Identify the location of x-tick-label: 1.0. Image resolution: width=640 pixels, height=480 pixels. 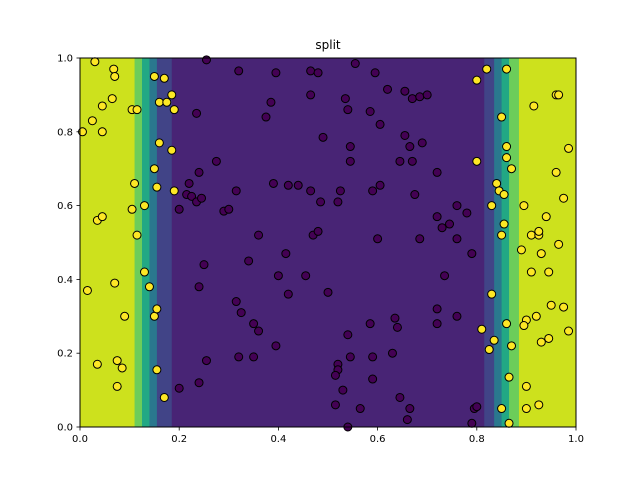
(576, 439).